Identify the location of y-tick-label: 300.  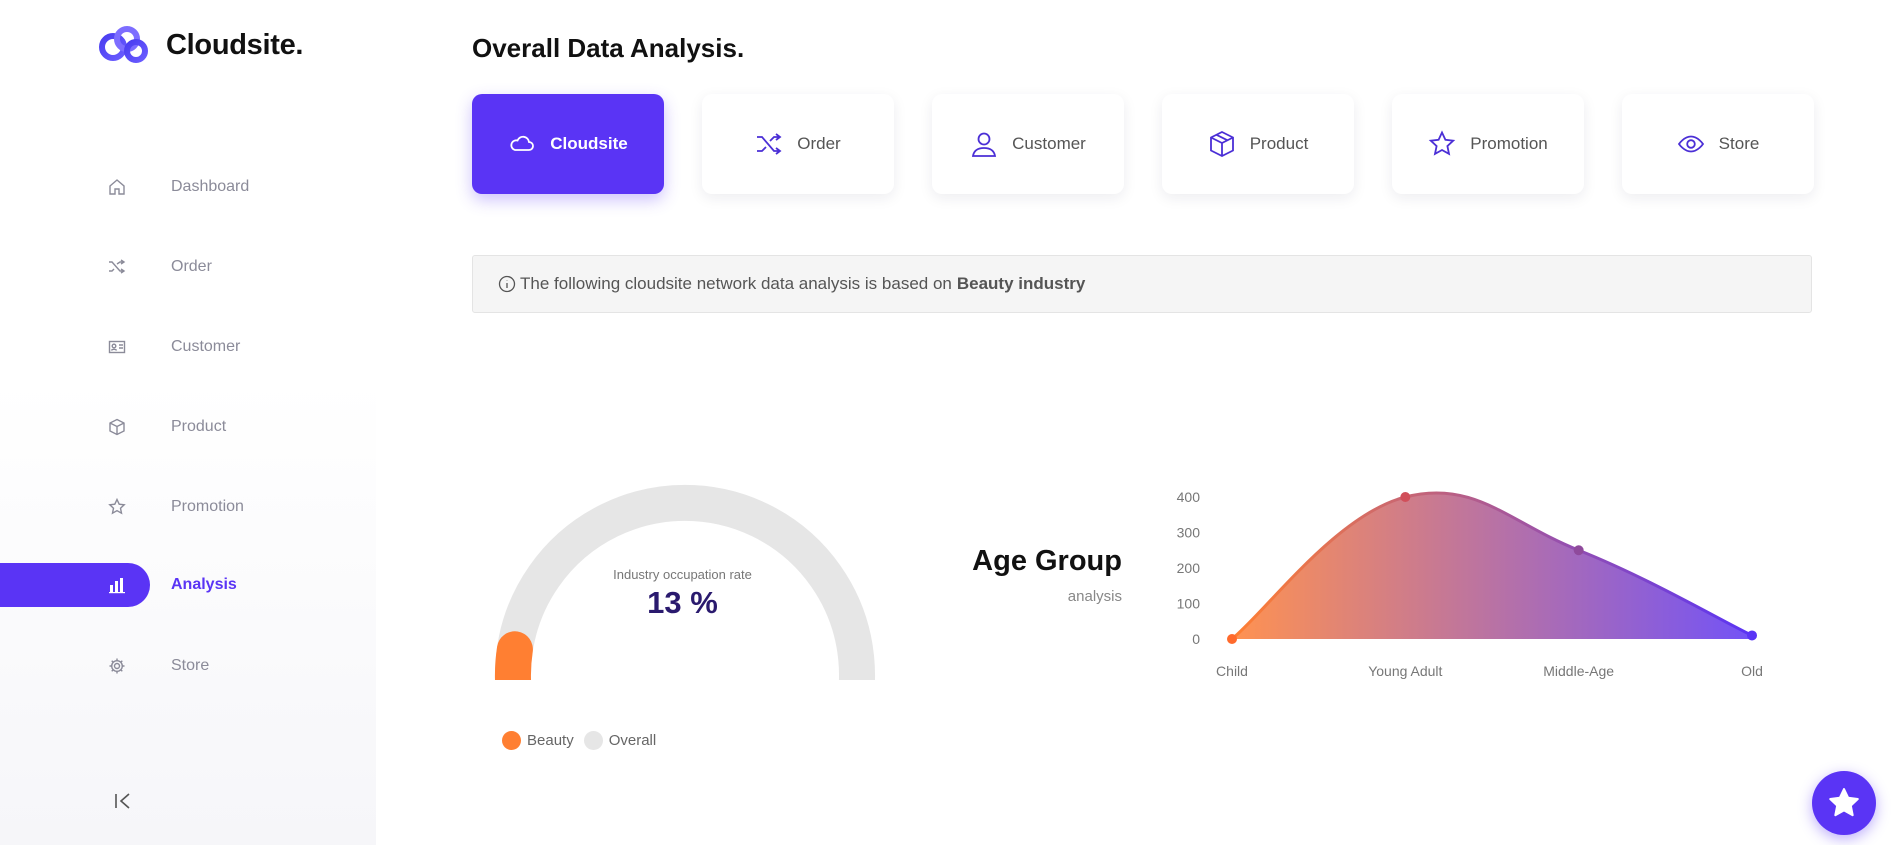
(1189, 533).